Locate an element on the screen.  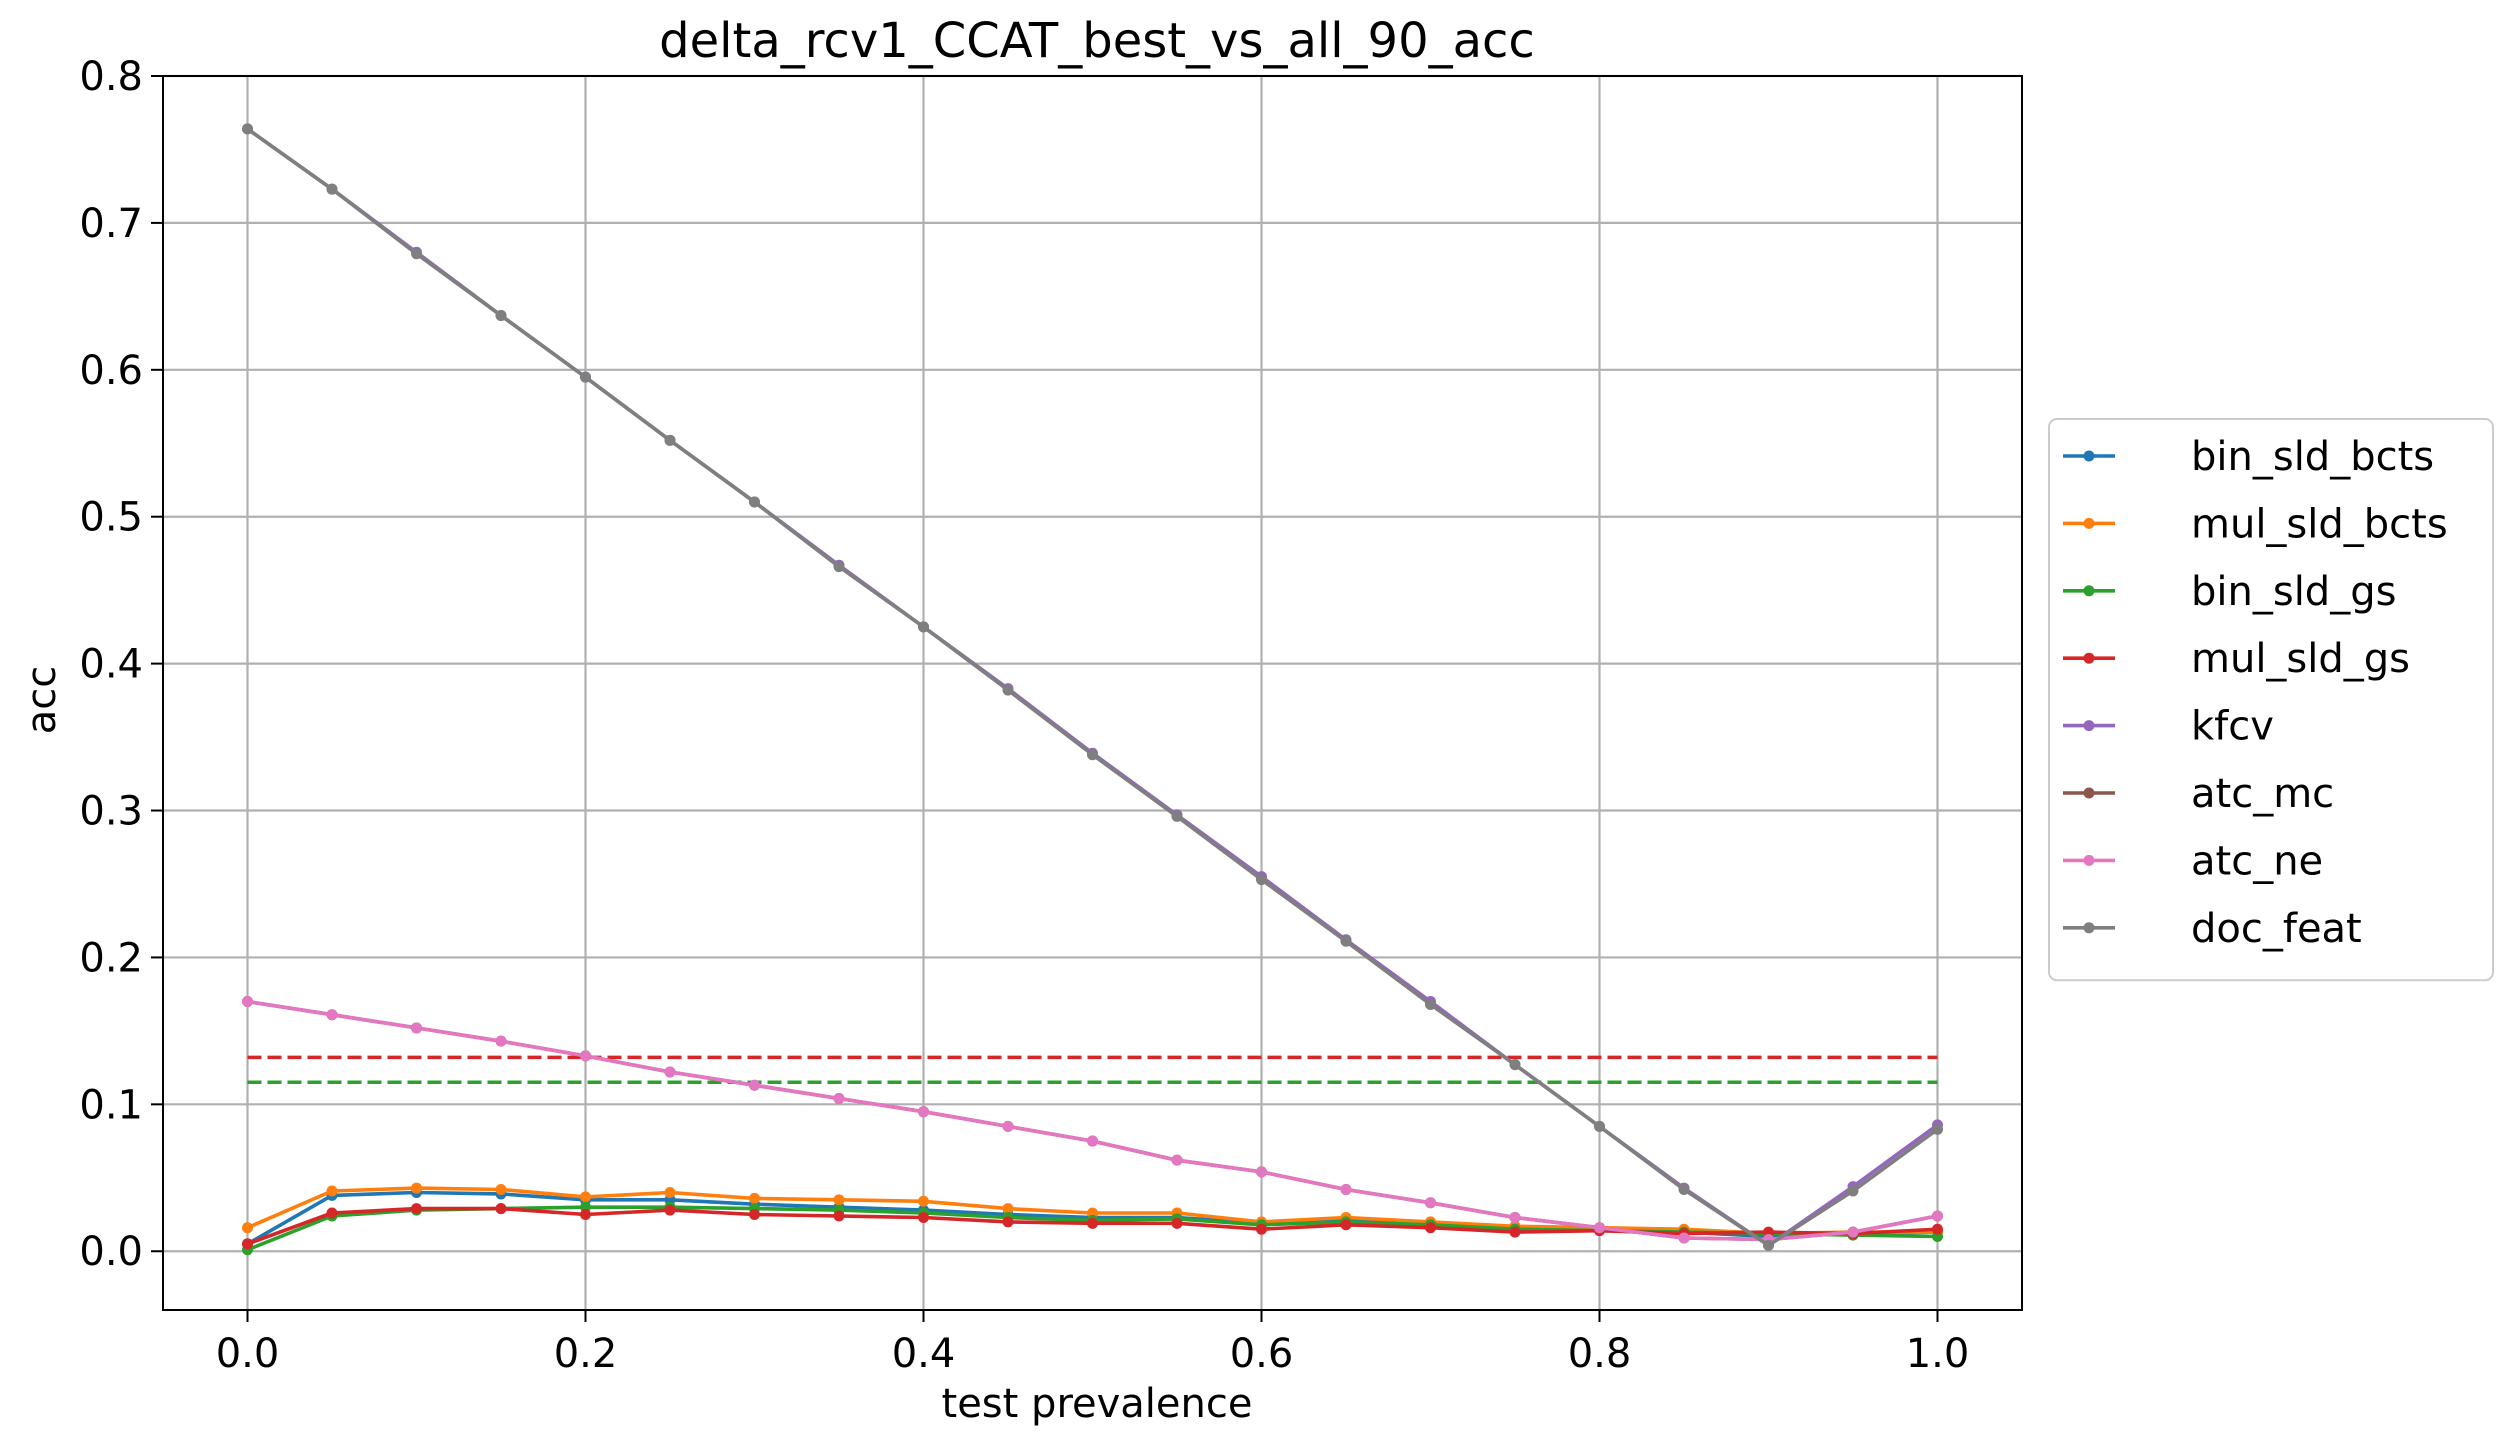
legend-label: bin_sld_bcts is located at coordinates (2312, 457).